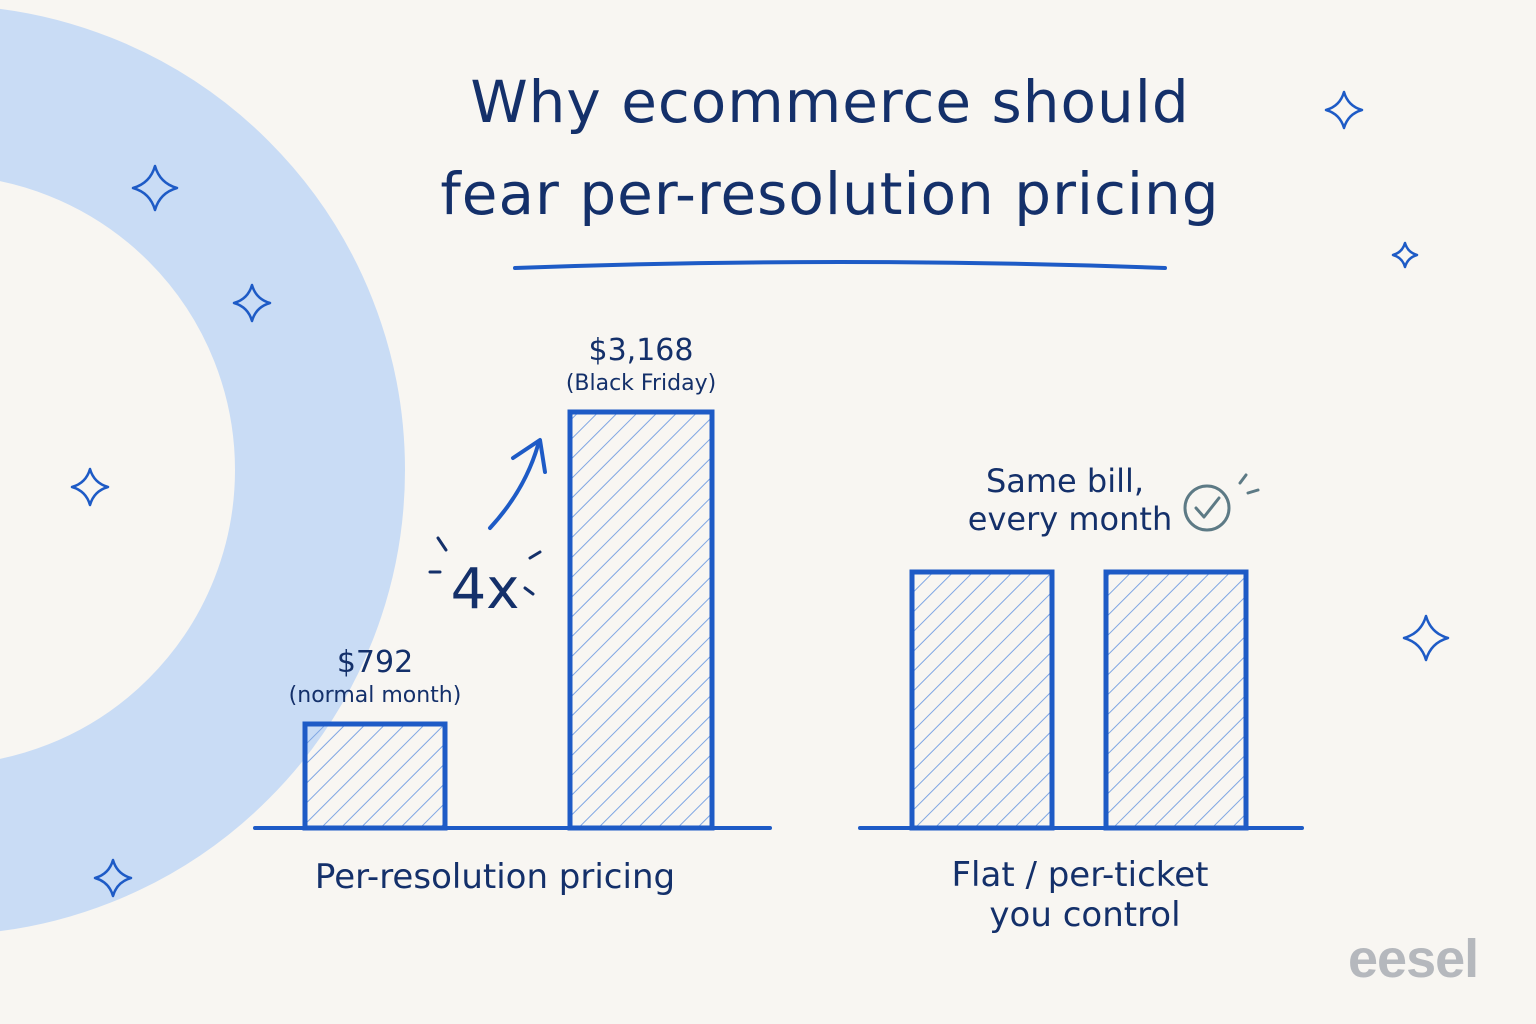 The image size is (1536, 1024). I want to click on bar-normal-month, so click(375, 776).